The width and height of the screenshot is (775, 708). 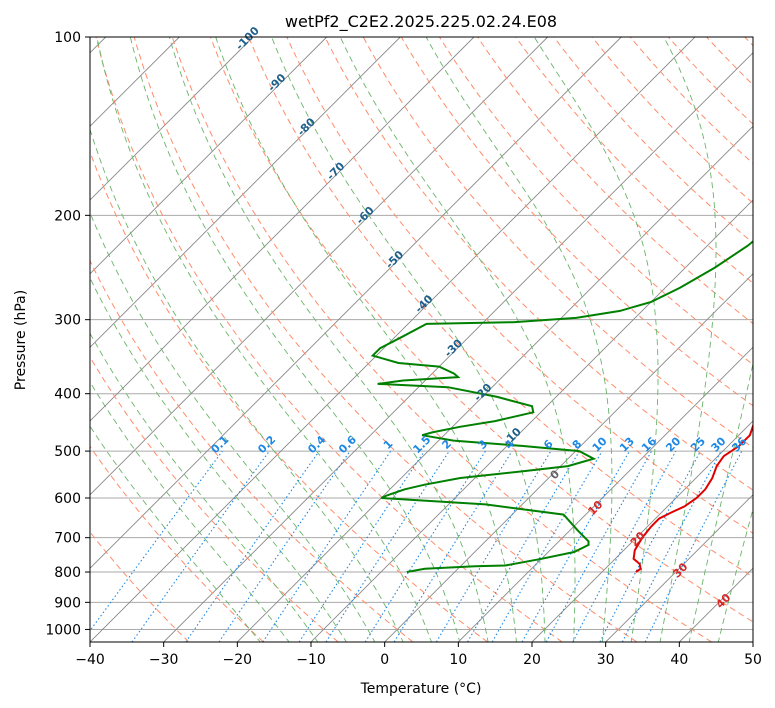 What do you see at coordinates (67, 334) in the screenshot?
I see `y-axis: 1000 900 800 700 600 500 400 300 200 100` at bounding box center [67, 334].